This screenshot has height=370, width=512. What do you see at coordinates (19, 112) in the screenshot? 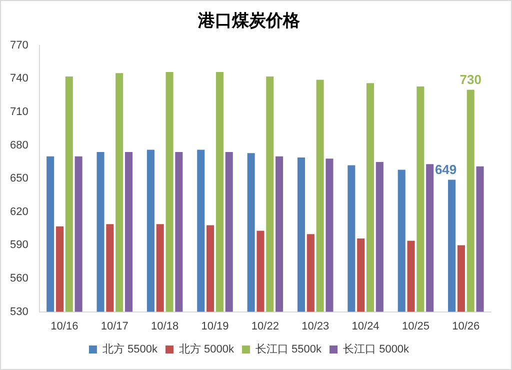
I see `y-tick-label: 710` at bounding box center [19, 112].